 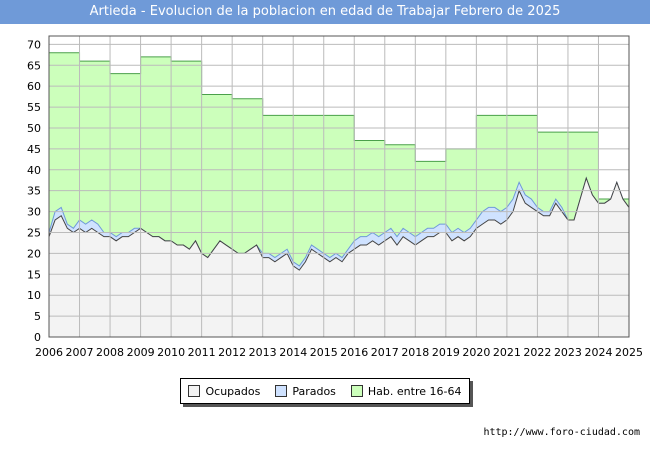 What do you see at coordinates (385, 352) in the screenshot?
I see `x-tick-label: 2017` at bounding box center [385, 352].